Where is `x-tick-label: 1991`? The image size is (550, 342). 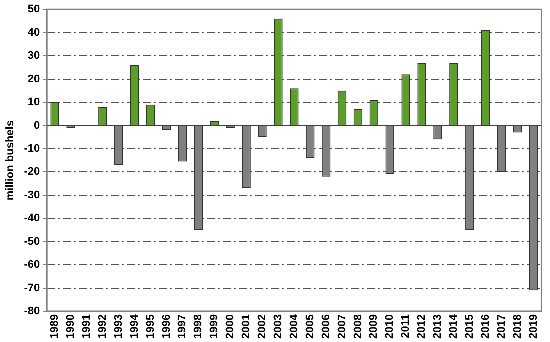
x-tick-label: 1991 is located at coordinates (87, 327).